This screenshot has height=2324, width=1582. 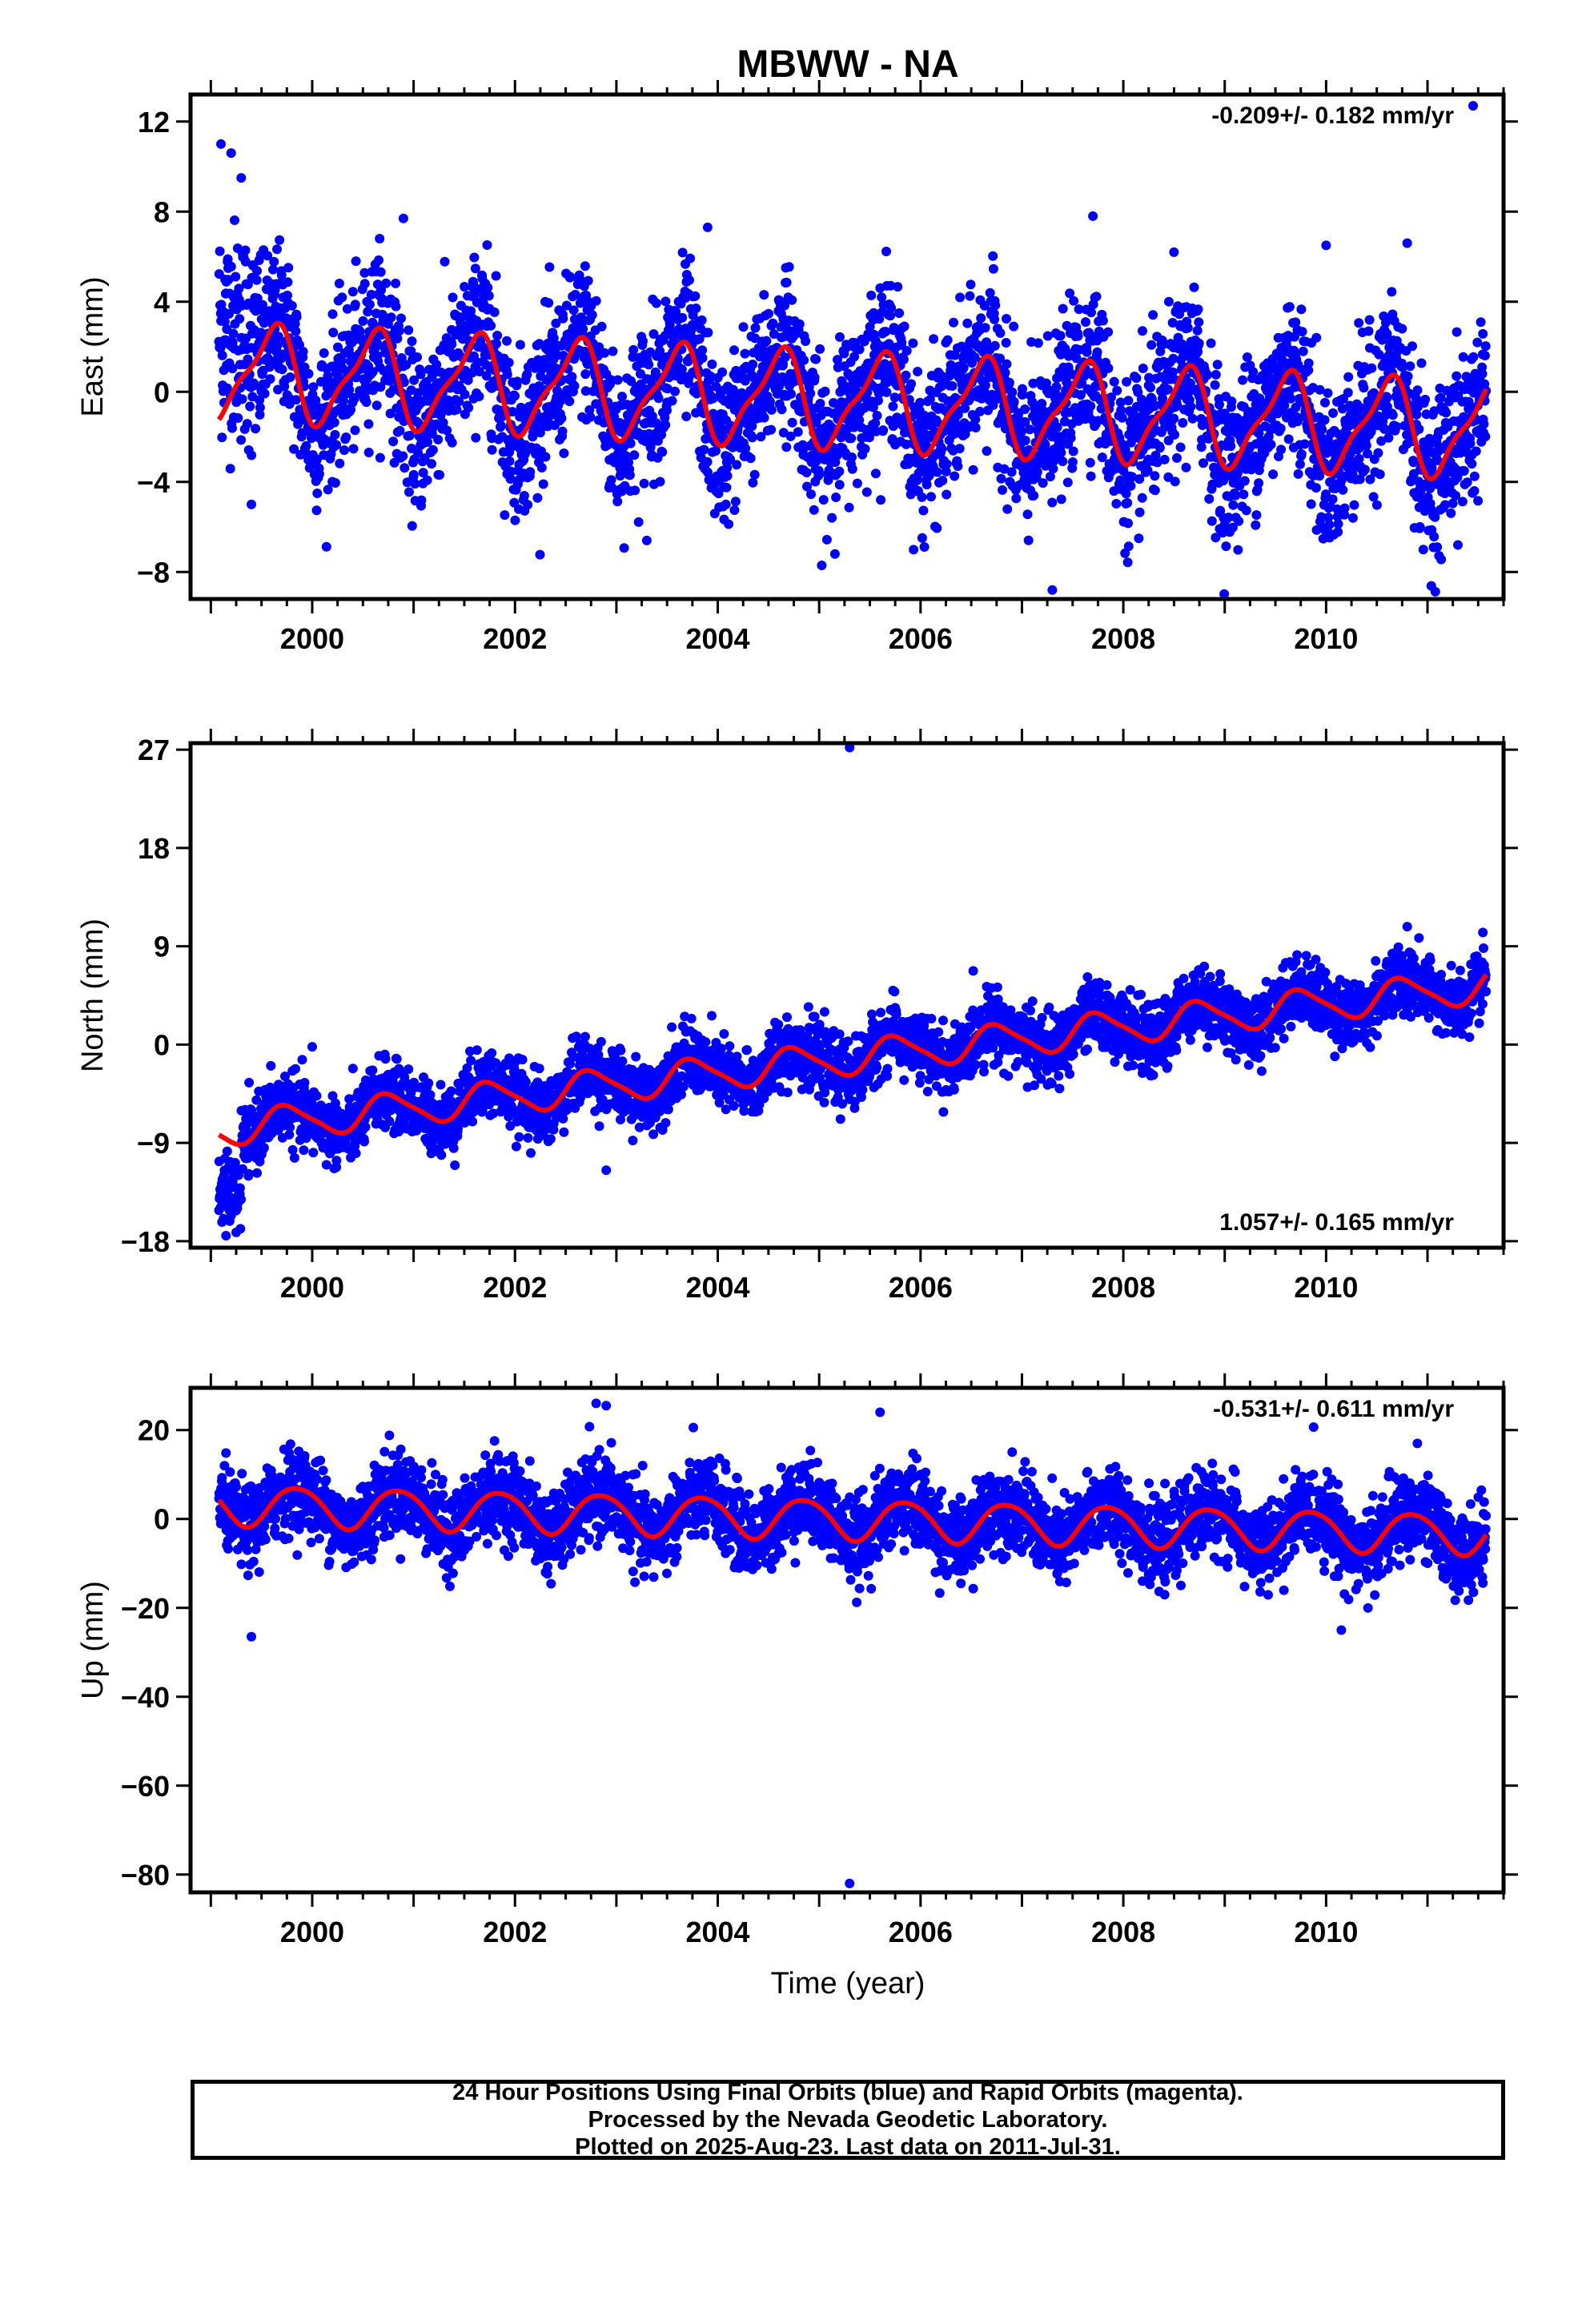 What do you see at coordinates (154, 483) in the screenshot?
I see `y-tick-label: −4` at bounding box center [154, 483].